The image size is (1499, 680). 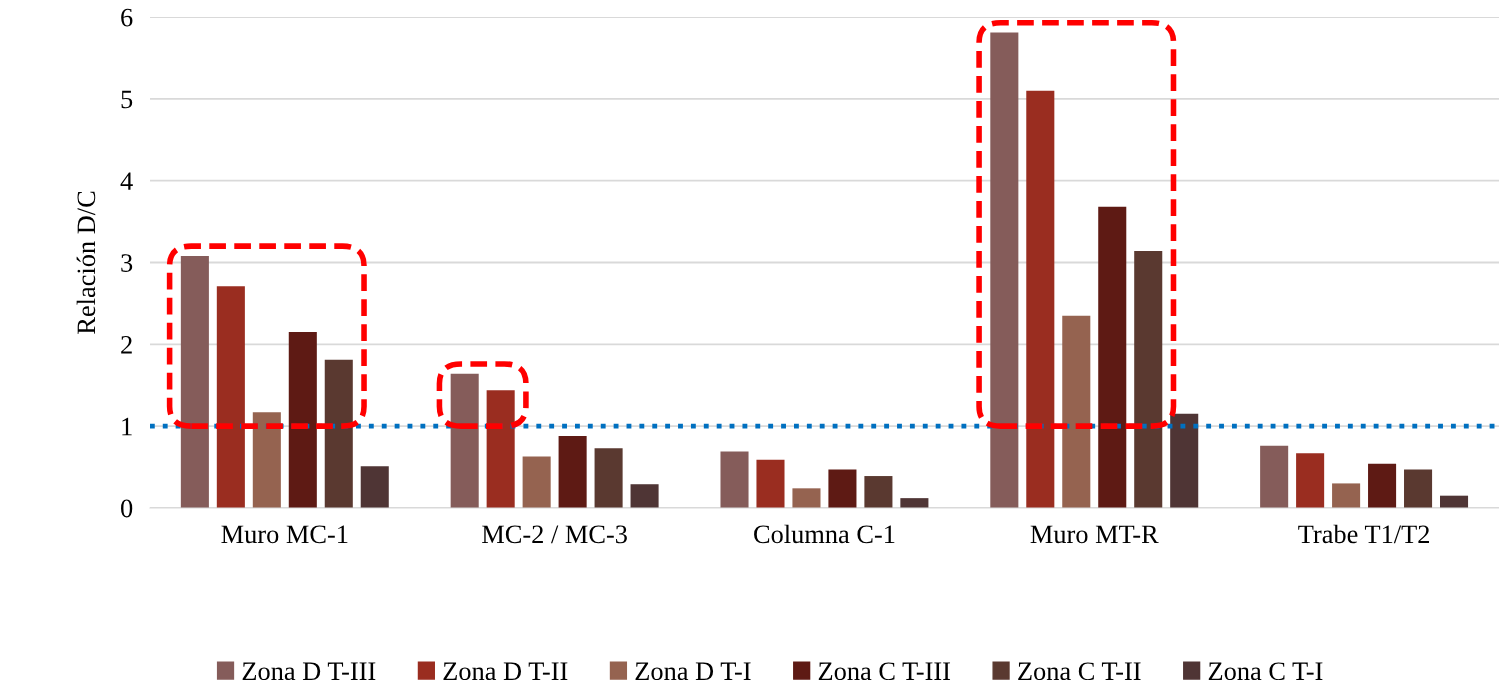 What do you see at coordinates (284, 534) in the screenshot?
I see `x-tick-label: Muro MC-1` at bounding box center [284, 534].